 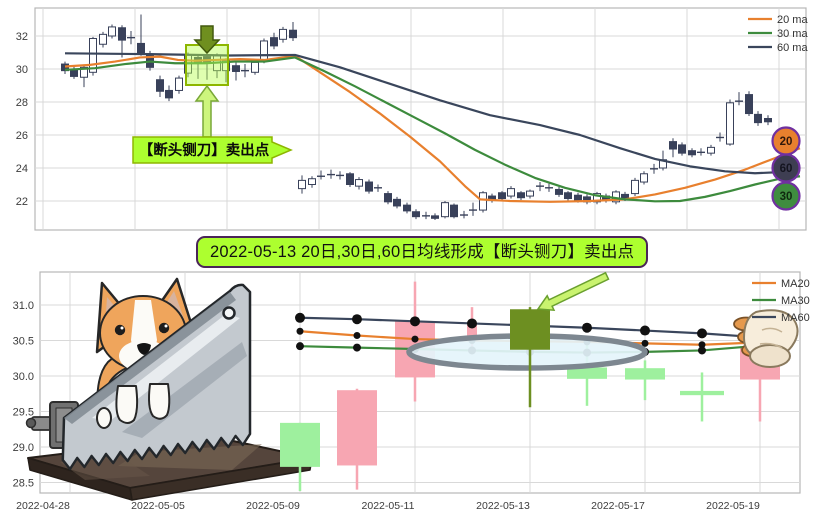 I want to click on sell-callout-shape, so click(x=212, y=150).